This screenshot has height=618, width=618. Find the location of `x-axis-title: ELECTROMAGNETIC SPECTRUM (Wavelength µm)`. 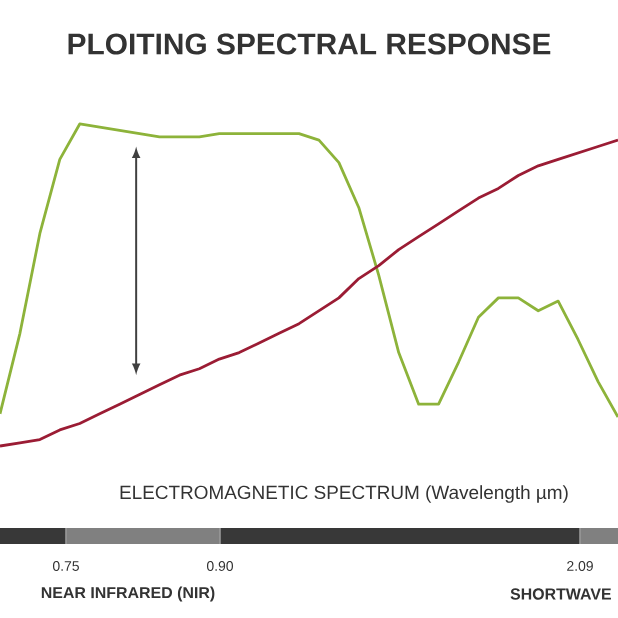

x-axis-title: ELECTROMAGNETIC SPECTRUM (Wavelength µm) is located at coordinates (344, 494).